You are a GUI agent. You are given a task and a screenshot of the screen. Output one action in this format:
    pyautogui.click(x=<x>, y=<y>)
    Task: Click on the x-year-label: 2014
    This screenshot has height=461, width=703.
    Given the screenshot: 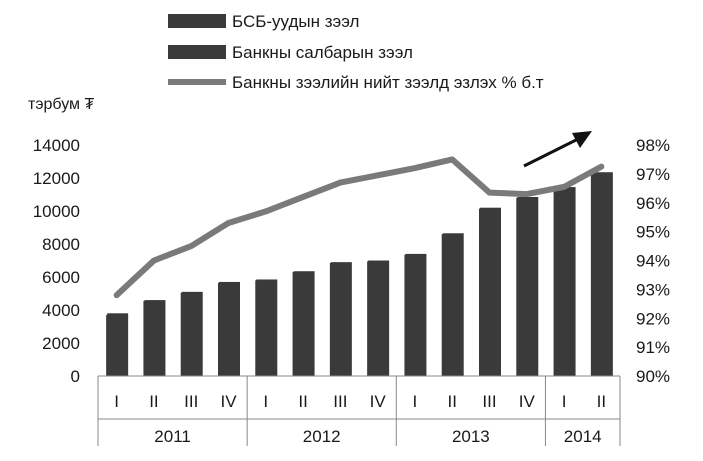 What is the action you would take?
    pyautogui.click(x=583, y=436)
    